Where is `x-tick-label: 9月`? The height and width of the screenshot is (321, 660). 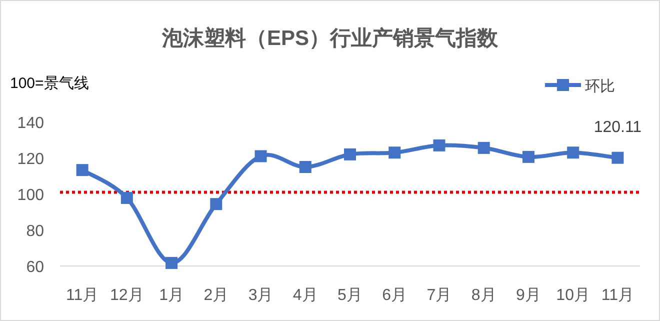
x-tick-label: 9月 is located at coordinates (528, 295).